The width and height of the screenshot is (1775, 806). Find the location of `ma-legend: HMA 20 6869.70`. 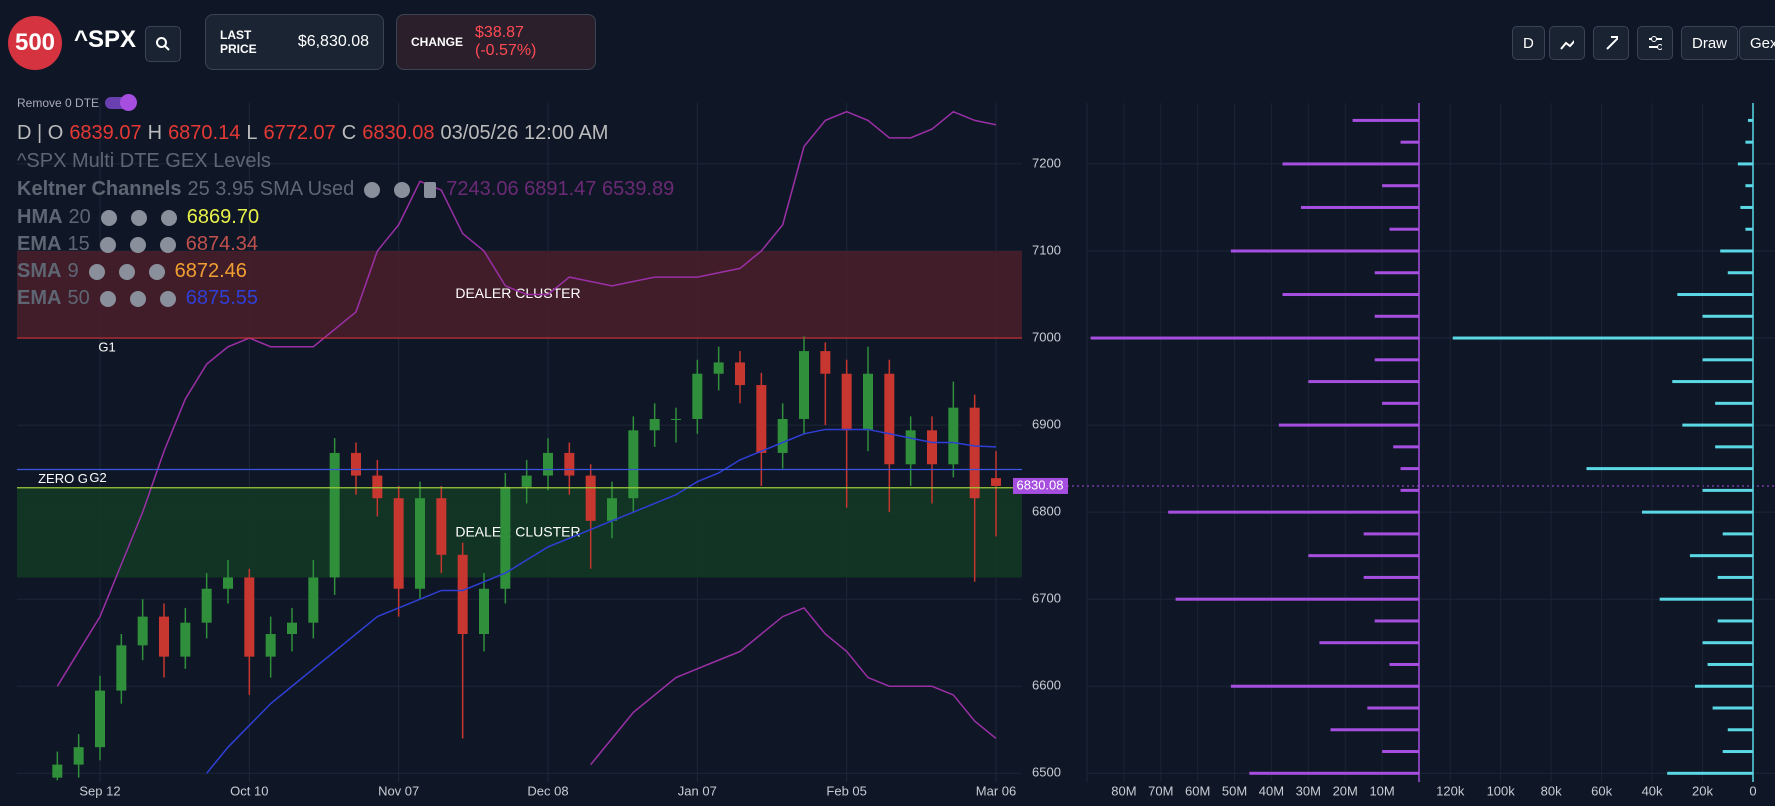

ma-legend: HMA 20 6869.70 is located at coordinates (138, 217).